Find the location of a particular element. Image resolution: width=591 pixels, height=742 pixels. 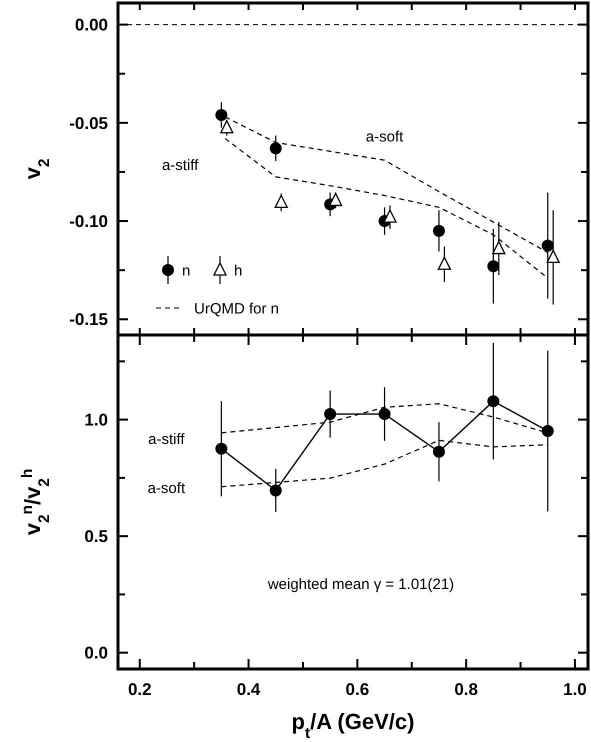

x-tick-label: 0.8 is located at coordinates (466, 689).